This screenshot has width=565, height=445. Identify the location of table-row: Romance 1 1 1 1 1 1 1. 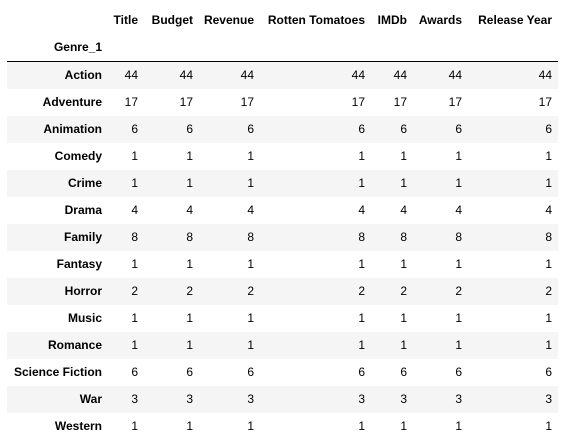
(282, 345).